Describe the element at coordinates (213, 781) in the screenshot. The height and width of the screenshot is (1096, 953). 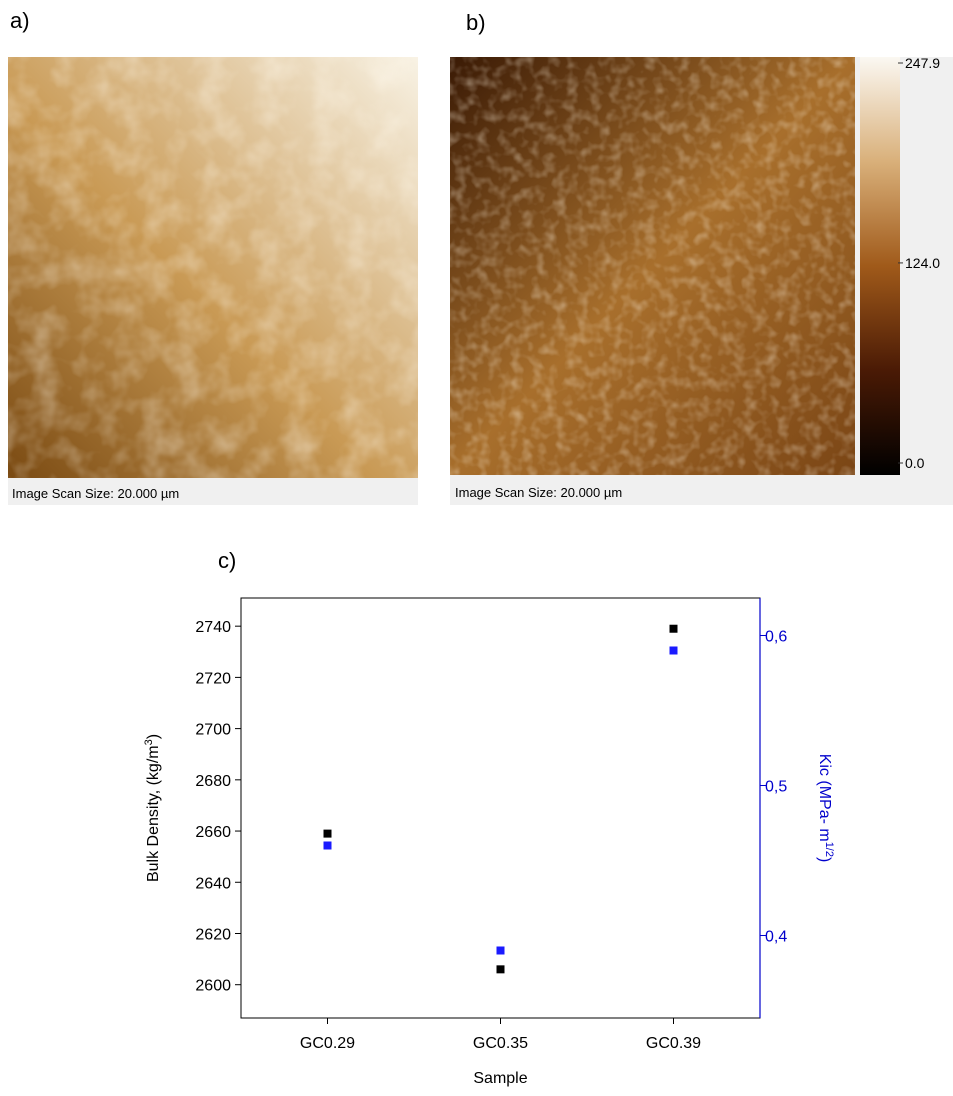
I see `y-tick-label: 2680` at that location.